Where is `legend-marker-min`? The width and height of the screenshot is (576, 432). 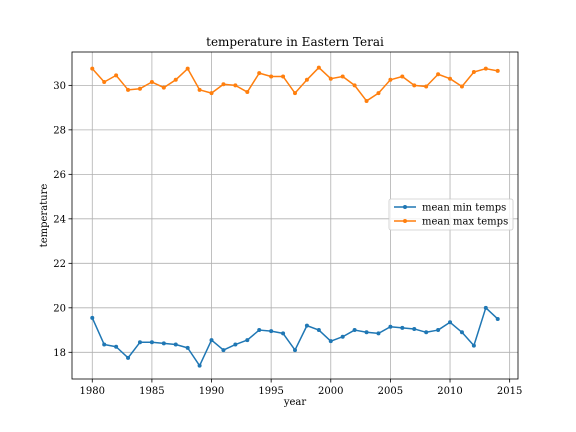
legend-marker-min is located at coordinates (405, 207).